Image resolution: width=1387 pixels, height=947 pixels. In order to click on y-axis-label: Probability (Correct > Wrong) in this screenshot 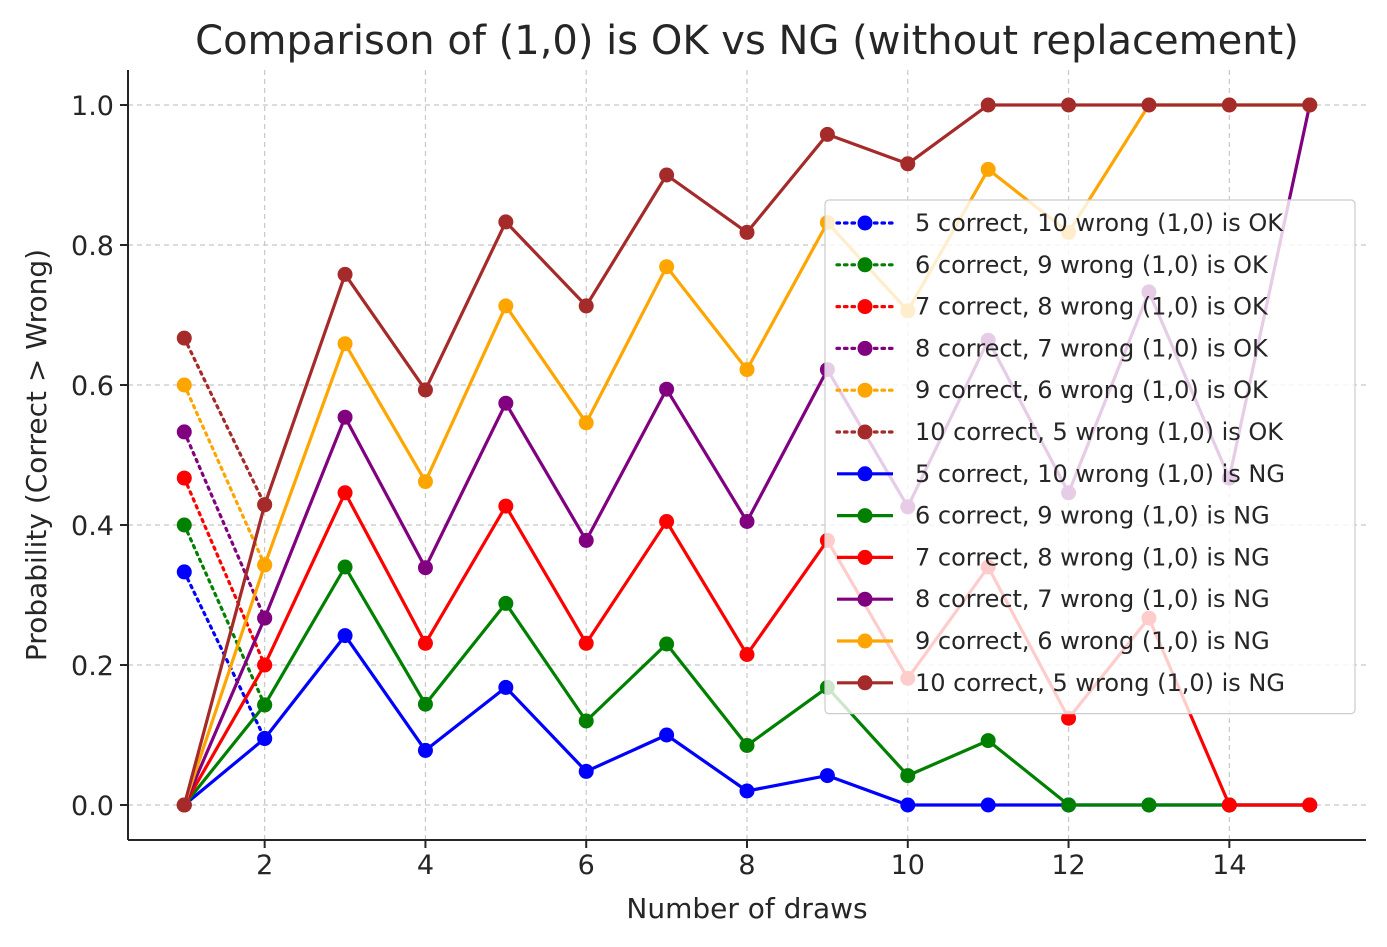, I will do `click(36, 455)`.